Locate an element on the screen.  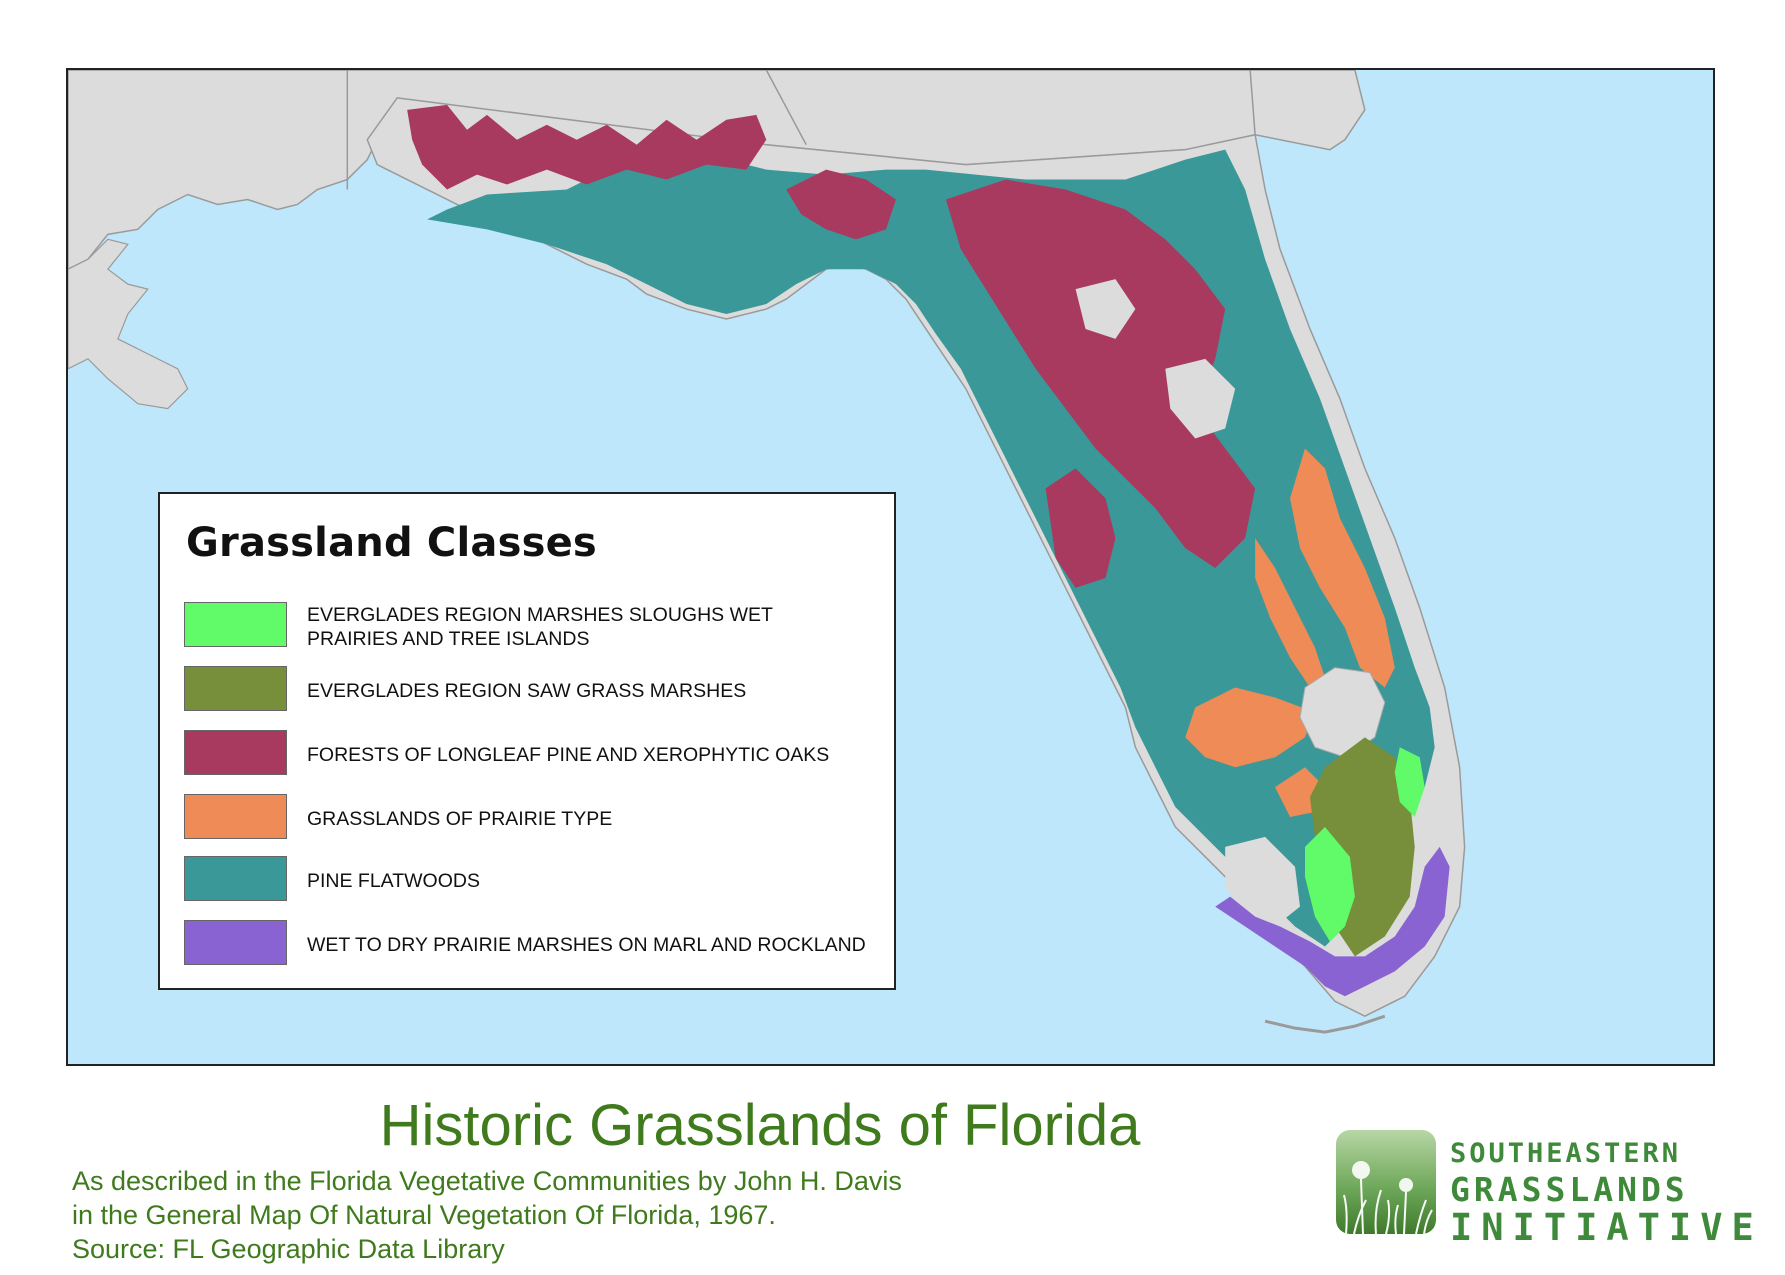
florida-keys is located at coordinates (1325, 1024).